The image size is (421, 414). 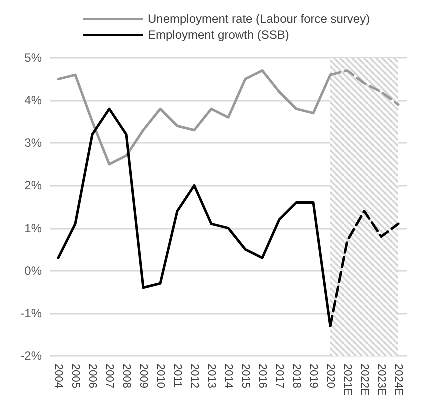 What do you see at coordinates (33, 101) in the screenshot?
I see `y-tick-label: 4%` at bounding box center [33, 101].